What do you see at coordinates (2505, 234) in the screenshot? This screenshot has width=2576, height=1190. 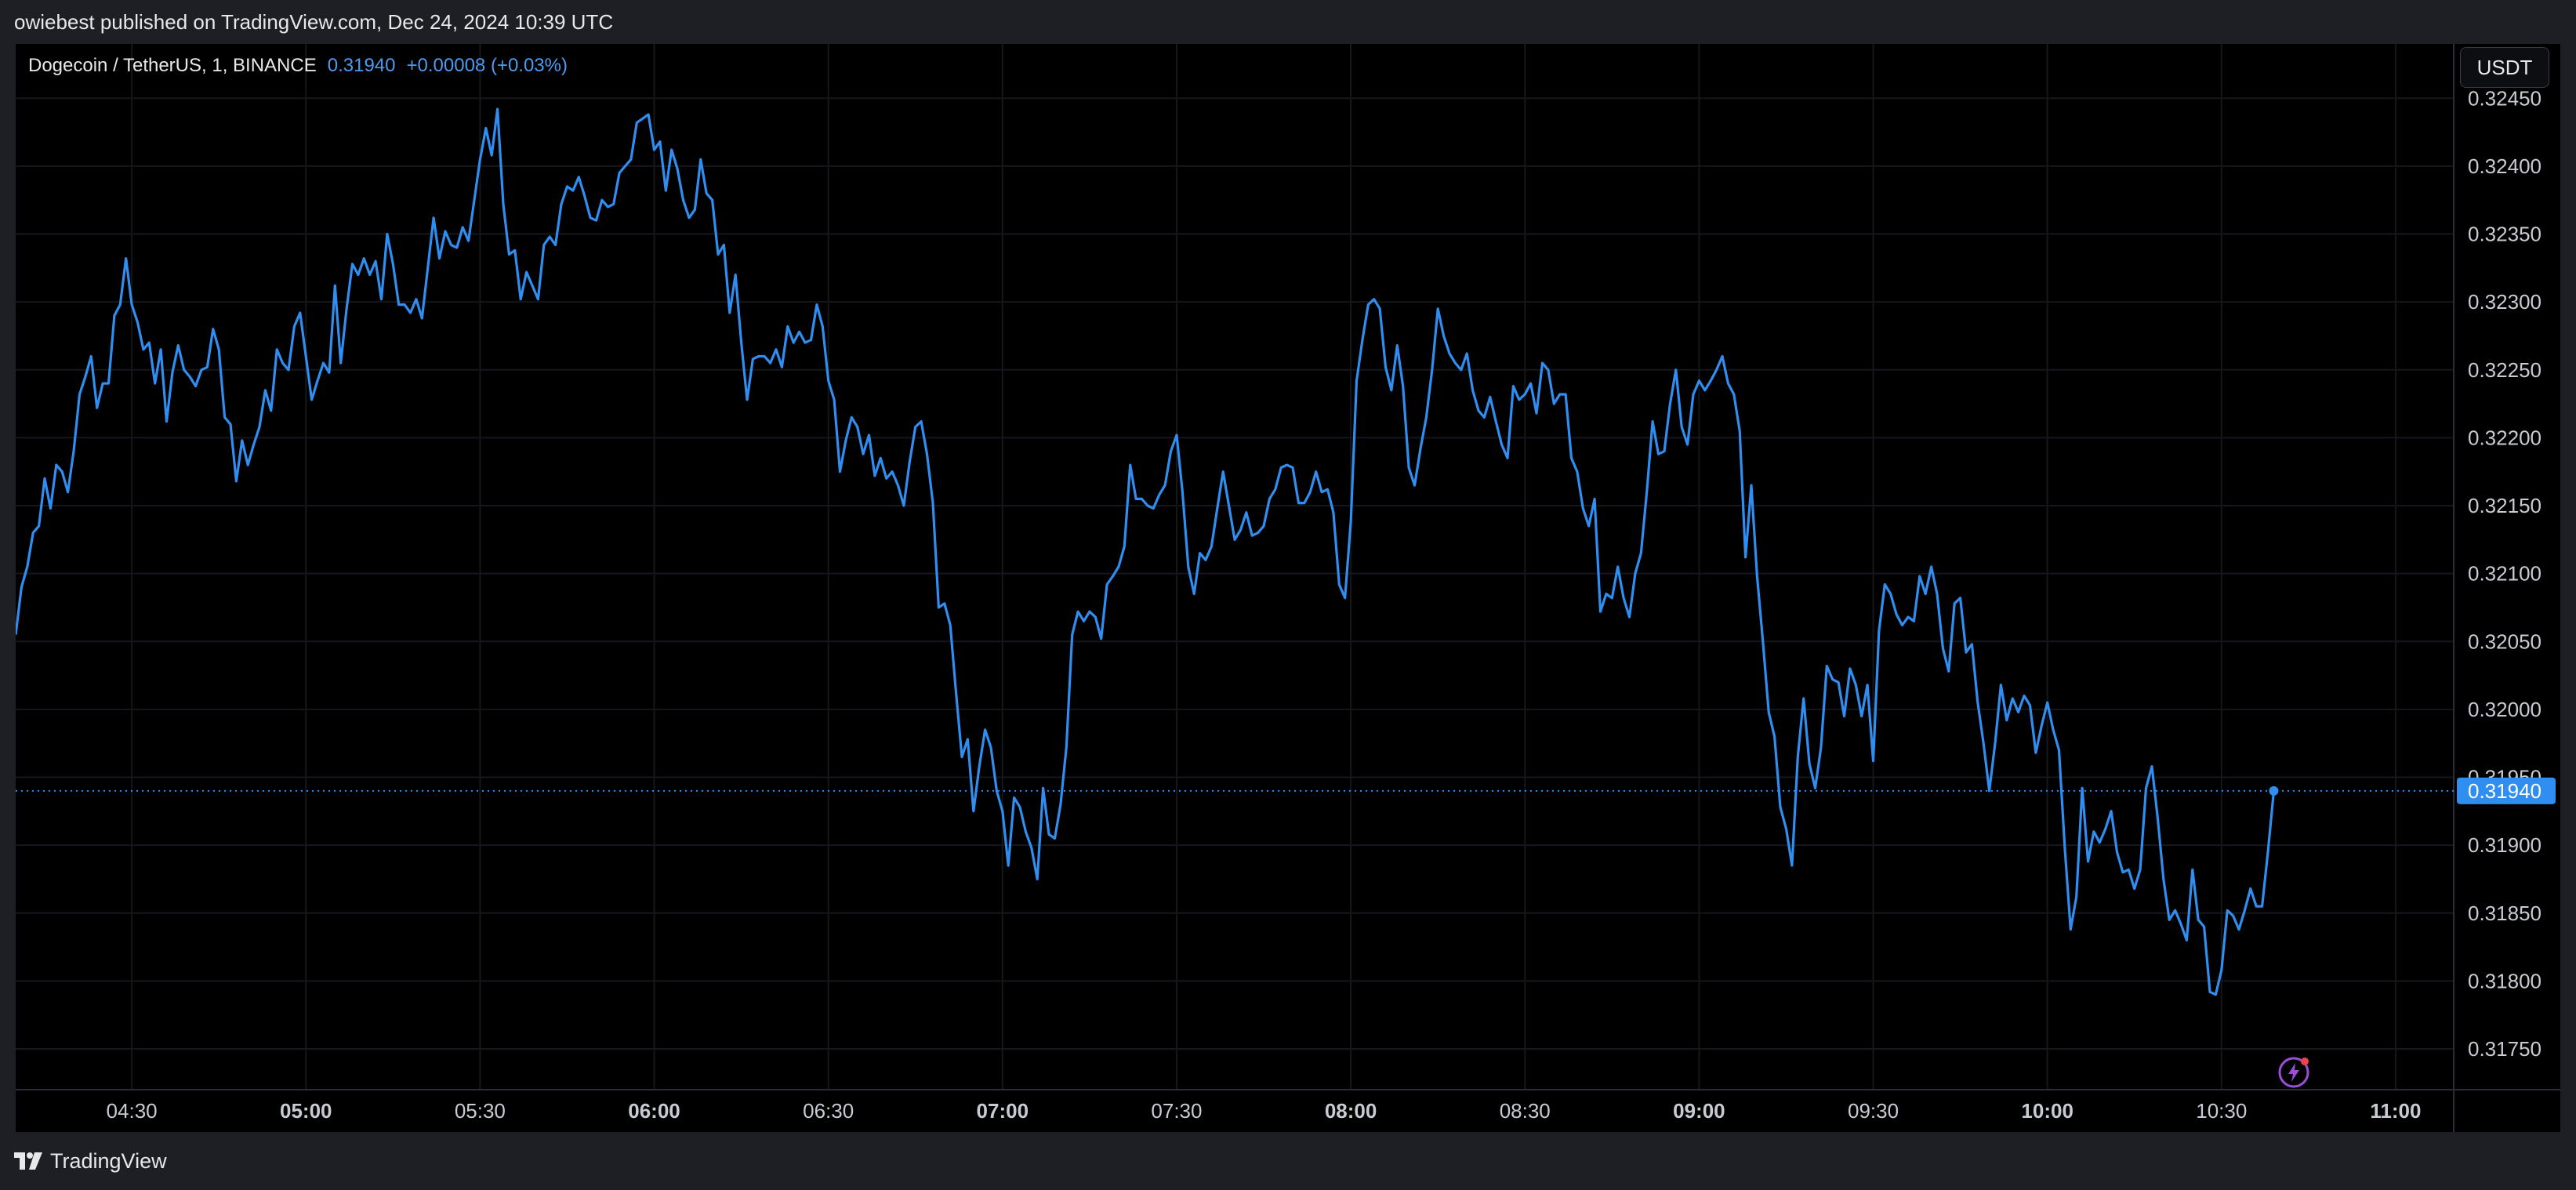 I see `y-tick-label: 0.32350` at bounding box center [2505, 234].